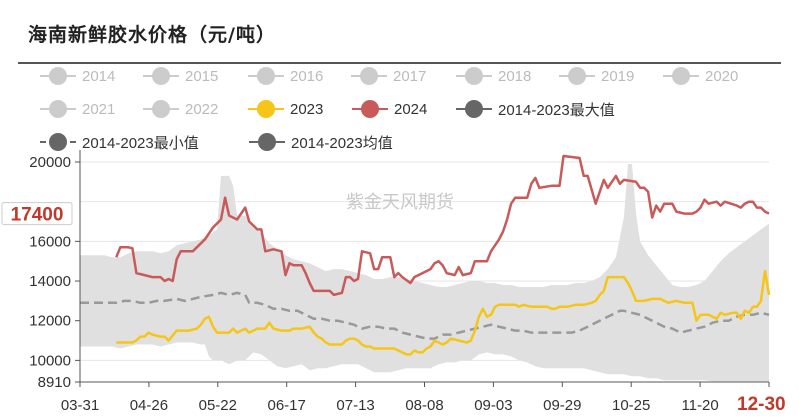 The image size is (799, 420). I want to click on legend-item-2017: 2017, so click(388, 76).